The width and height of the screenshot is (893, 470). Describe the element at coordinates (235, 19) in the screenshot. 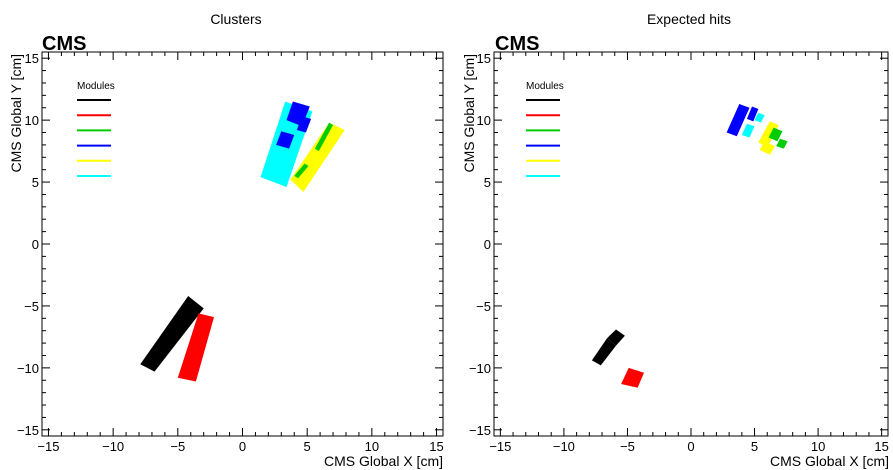

I see `chart-title: Clusters` at that location.